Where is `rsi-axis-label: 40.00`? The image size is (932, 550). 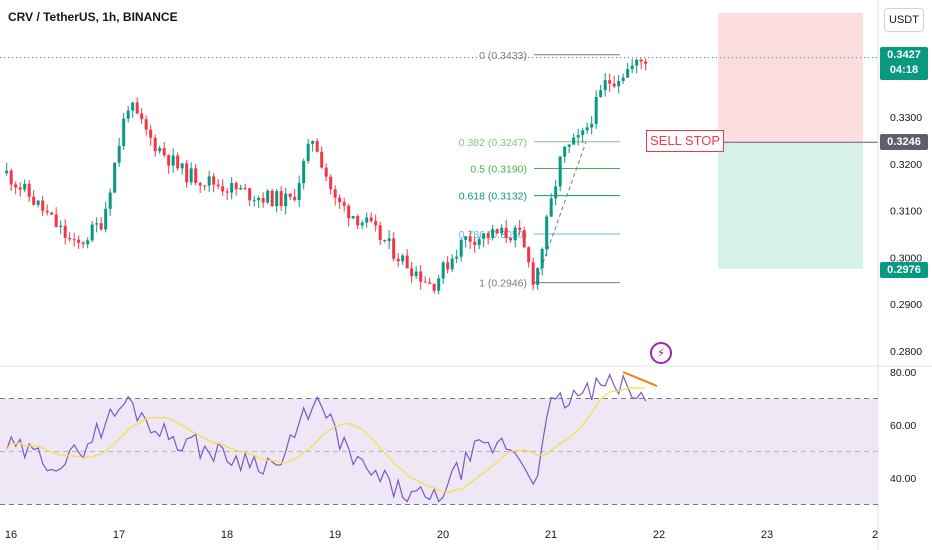 rsi-axis-label: 40.00 is located at coordinates (903, 479).